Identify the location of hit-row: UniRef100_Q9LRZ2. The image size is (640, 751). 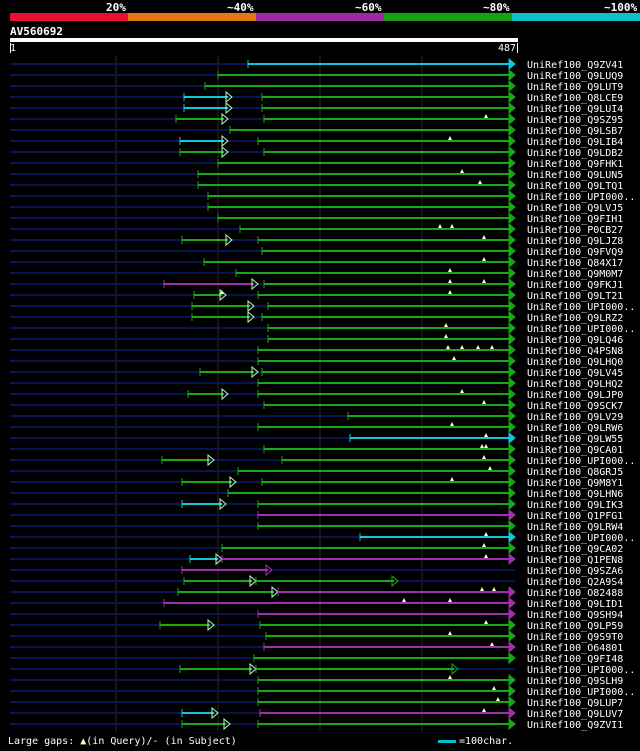
(316, 317).